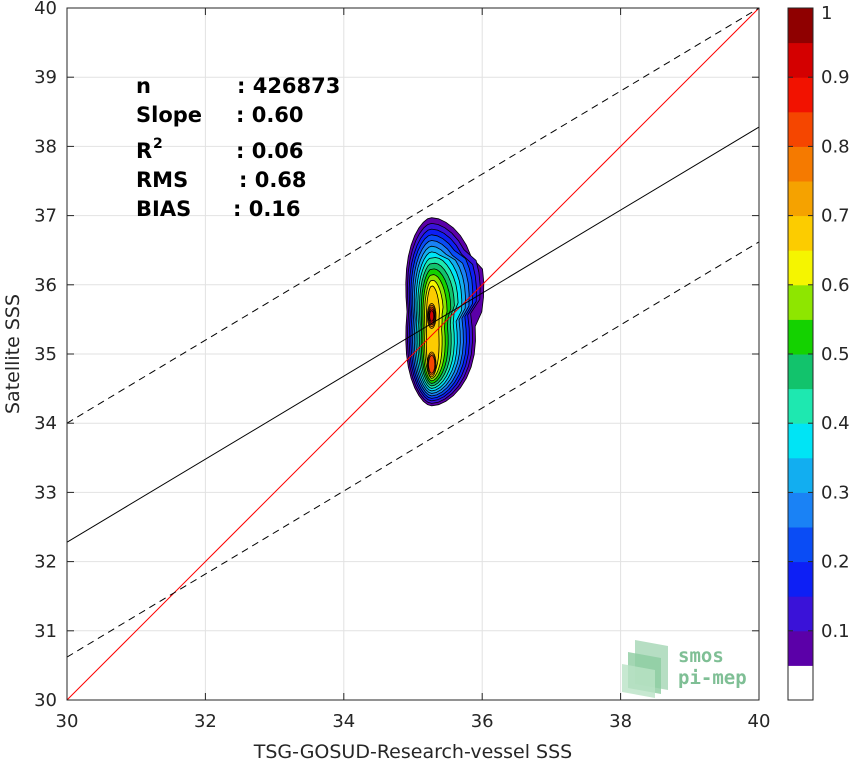 This screenshot has height=763, width=855. Describe the element at coordinates (158, 144) in the screenshot. I see `stat-label-superscript: 2` at that location.